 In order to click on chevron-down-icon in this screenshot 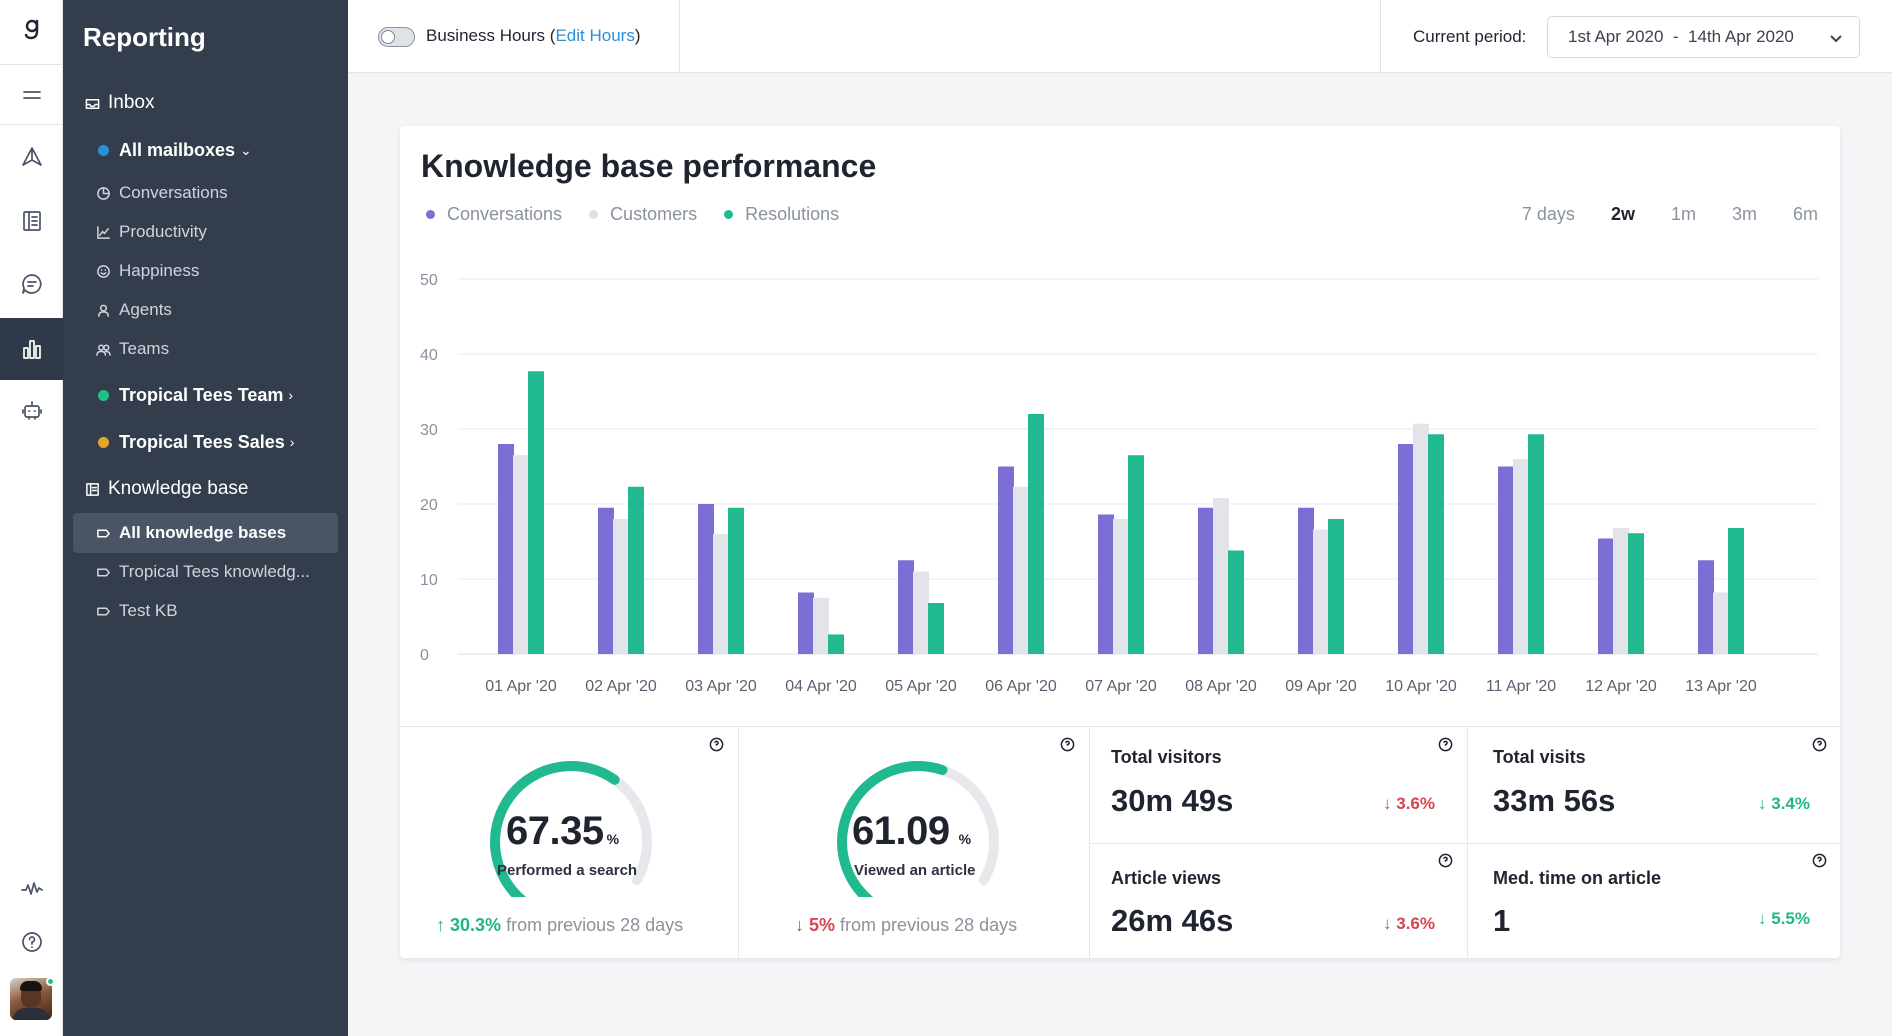, I will do `click(1836, 37)`.